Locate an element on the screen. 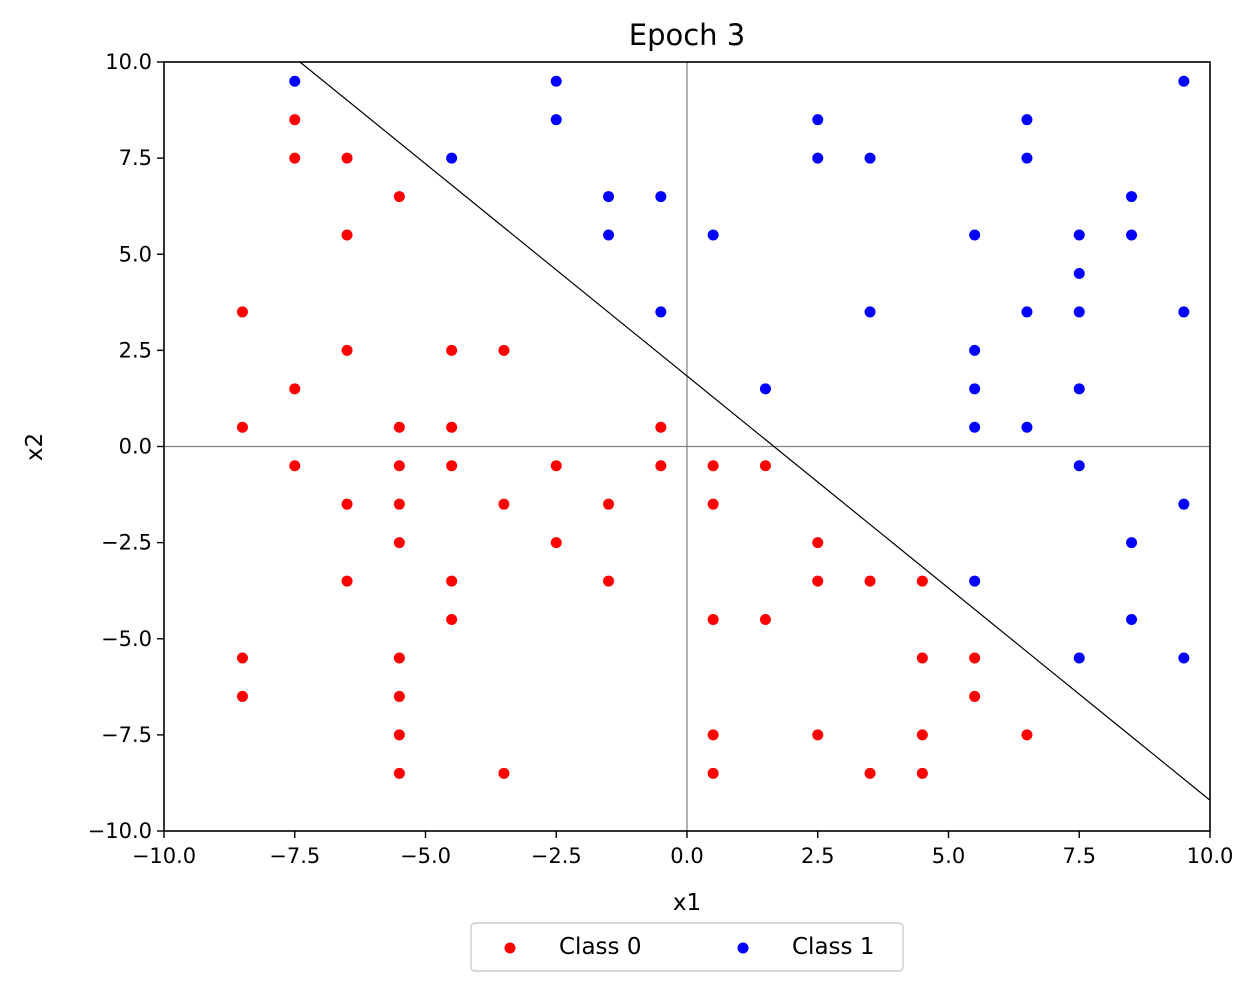 The image size is (1260, 997). y-tick-label: 10.0 is located at coordinates (128, 62).